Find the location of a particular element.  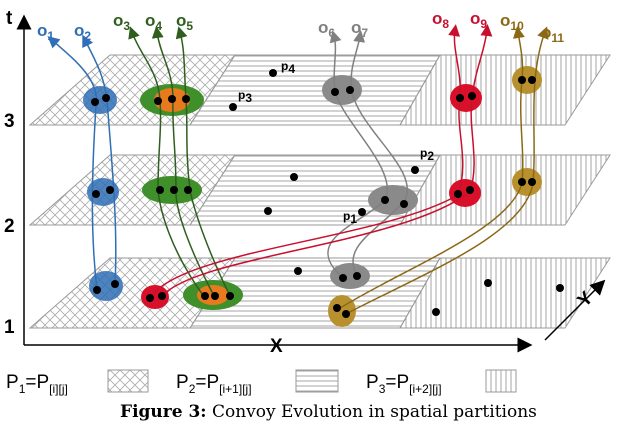

label-o11: o11 is located at coordinates (552, 34).